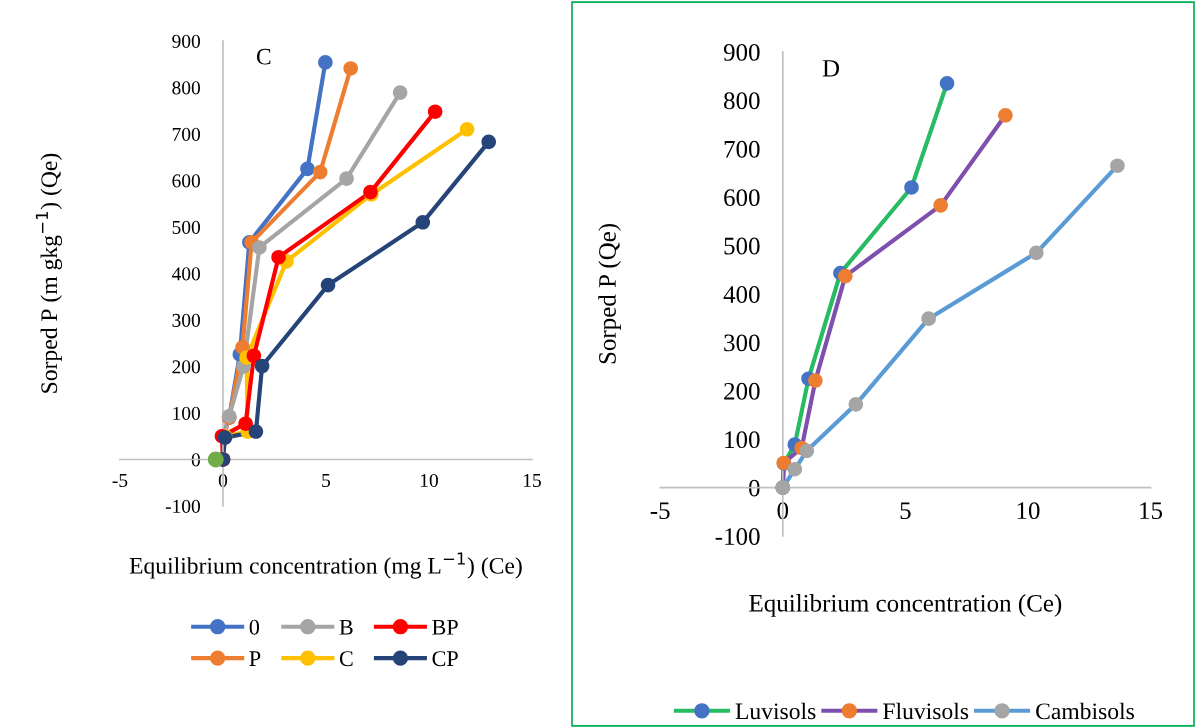  What do you see at coordinates (263, 56) in the screenshot?
I see `annotation: C` at bounding box center [263, 56].